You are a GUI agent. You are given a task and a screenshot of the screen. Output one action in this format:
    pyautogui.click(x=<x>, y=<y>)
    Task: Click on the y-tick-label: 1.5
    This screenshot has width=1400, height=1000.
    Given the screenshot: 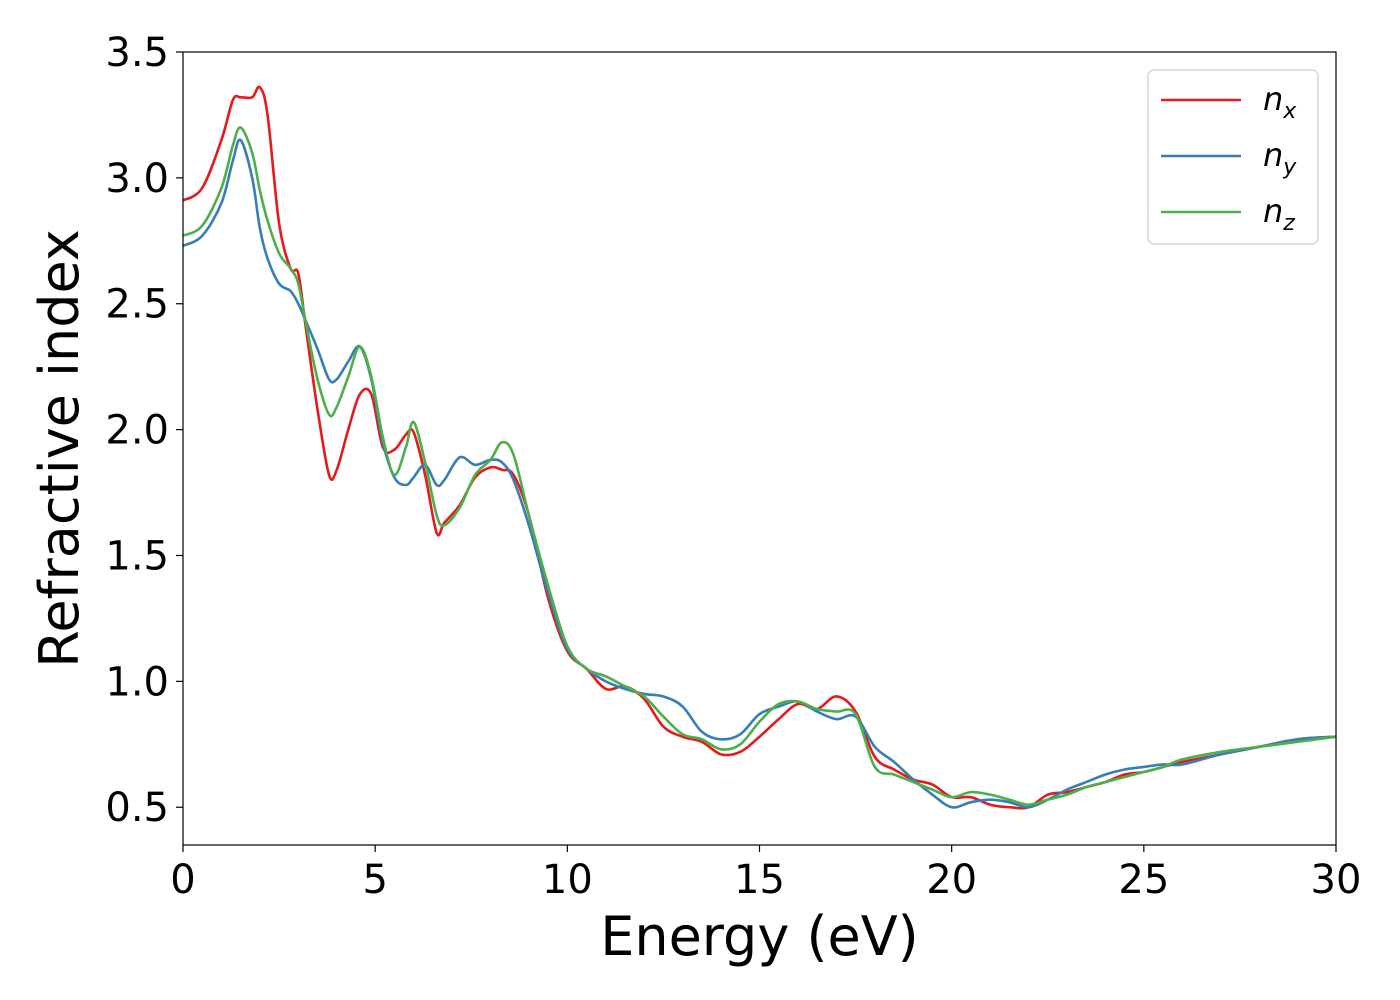 What is the action you would take?
    pyautogui.click(x=137, y=556)
    